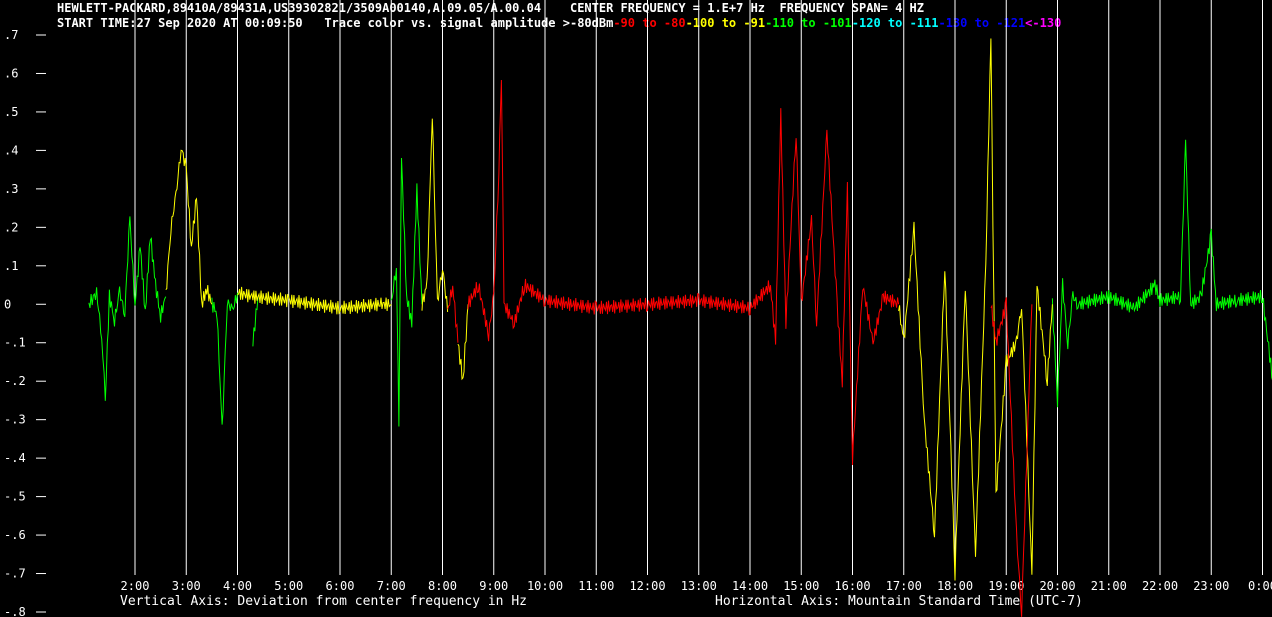 The image size is (1272, 617). Describe the element at coordinates (15, 420) in the screenshot. I see `y-tick-label: -.3` at that location.